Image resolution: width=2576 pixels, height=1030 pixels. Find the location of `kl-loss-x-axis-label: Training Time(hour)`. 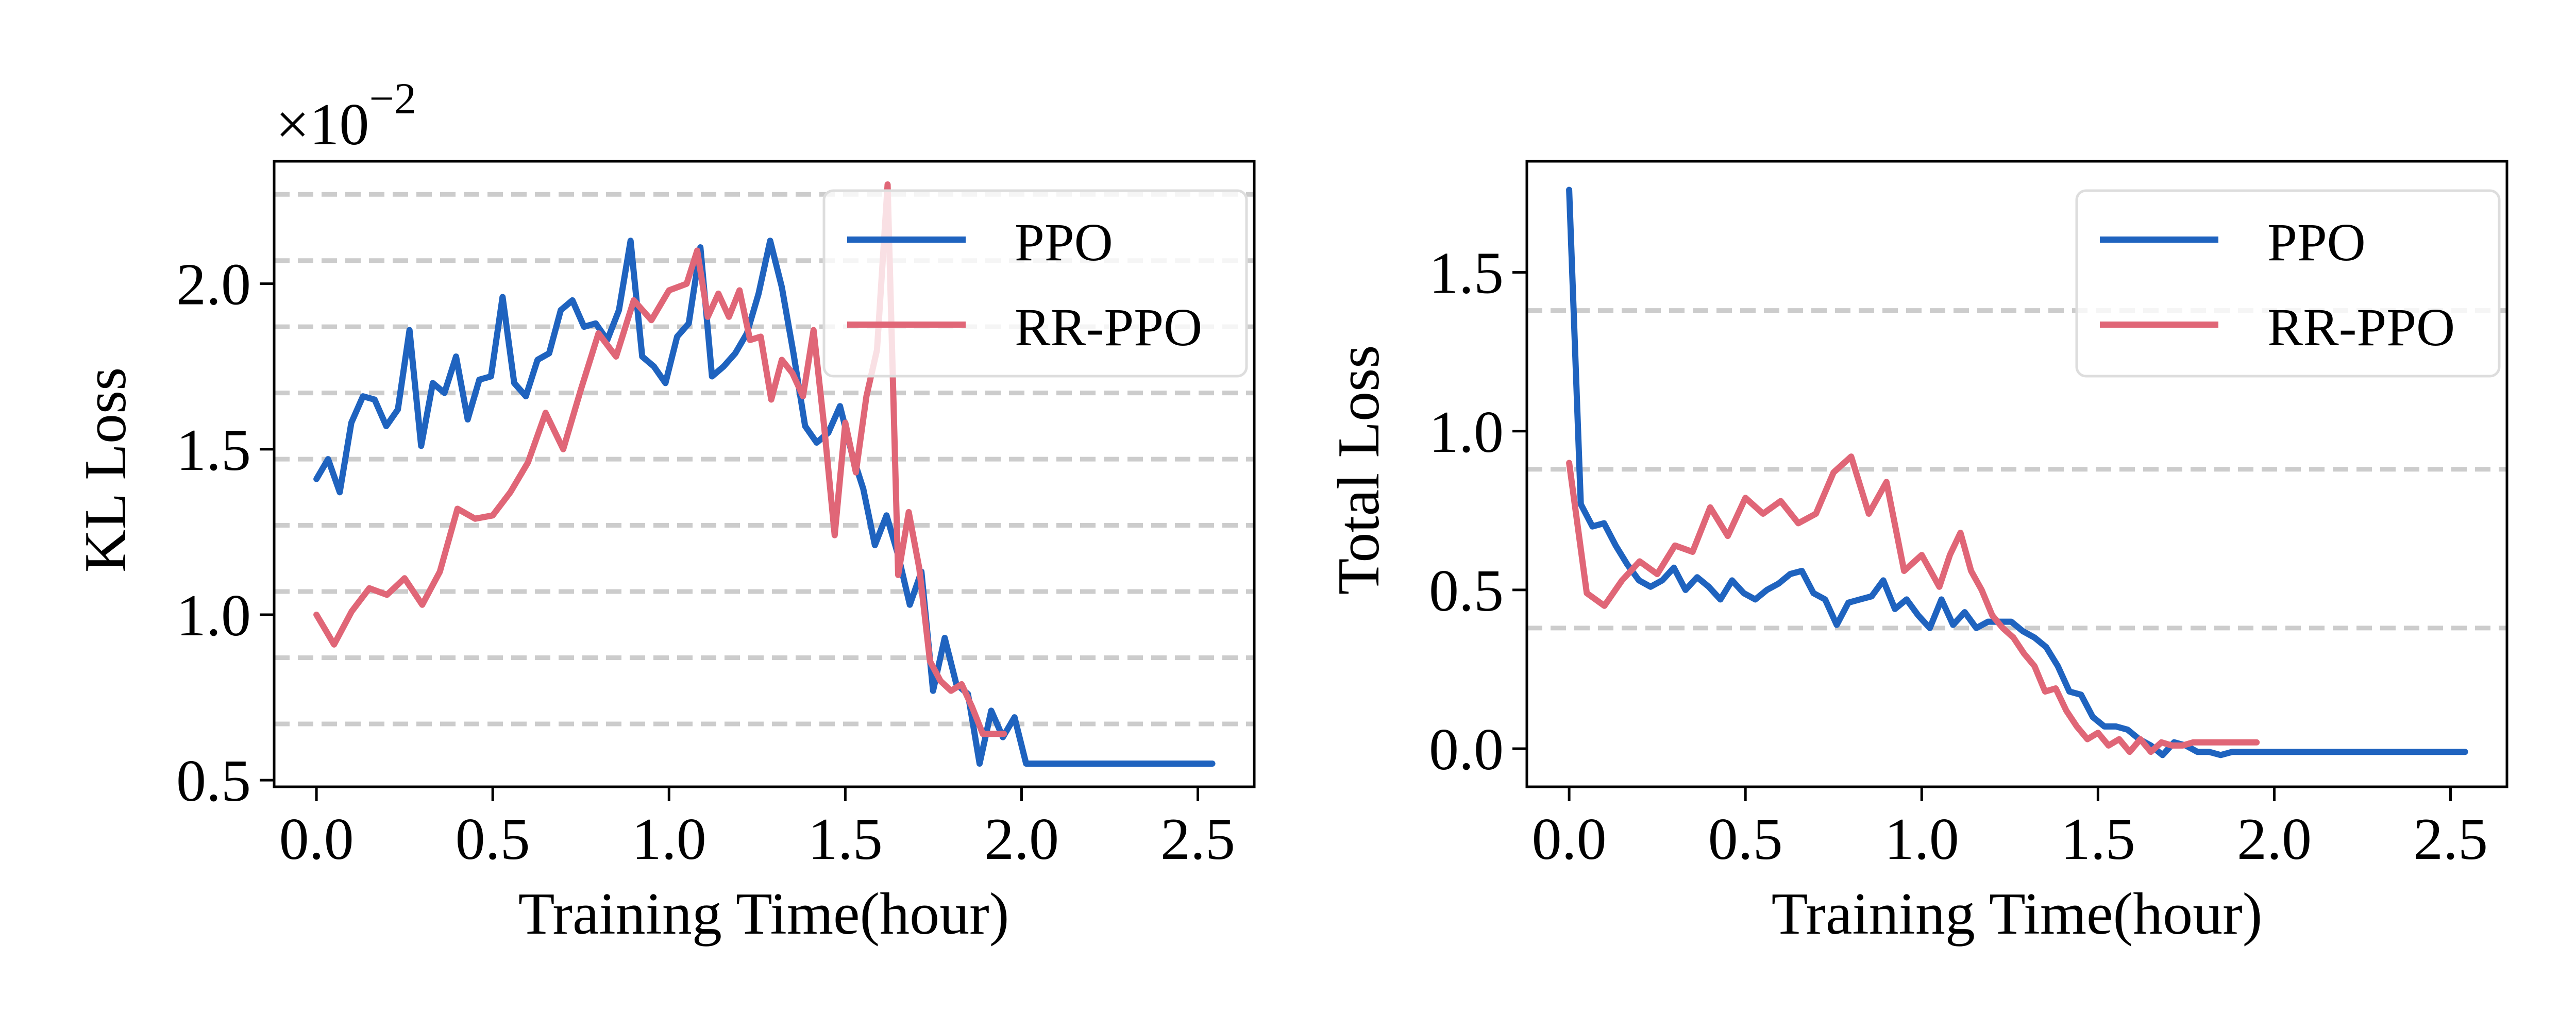

kl-loss-x-axis-label: Training Time(hour) is located at coordinates (763, 914).